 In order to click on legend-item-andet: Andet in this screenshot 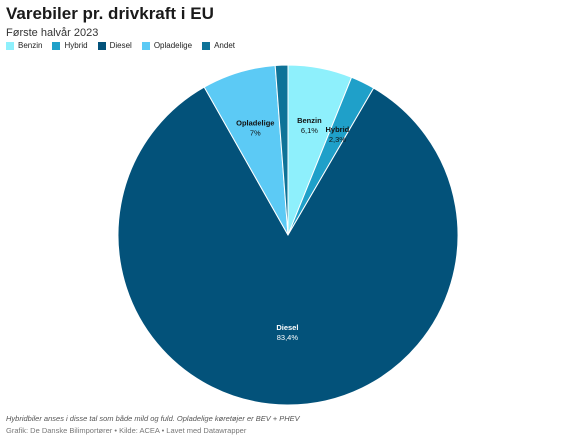, I will do `click(218, 45)`.